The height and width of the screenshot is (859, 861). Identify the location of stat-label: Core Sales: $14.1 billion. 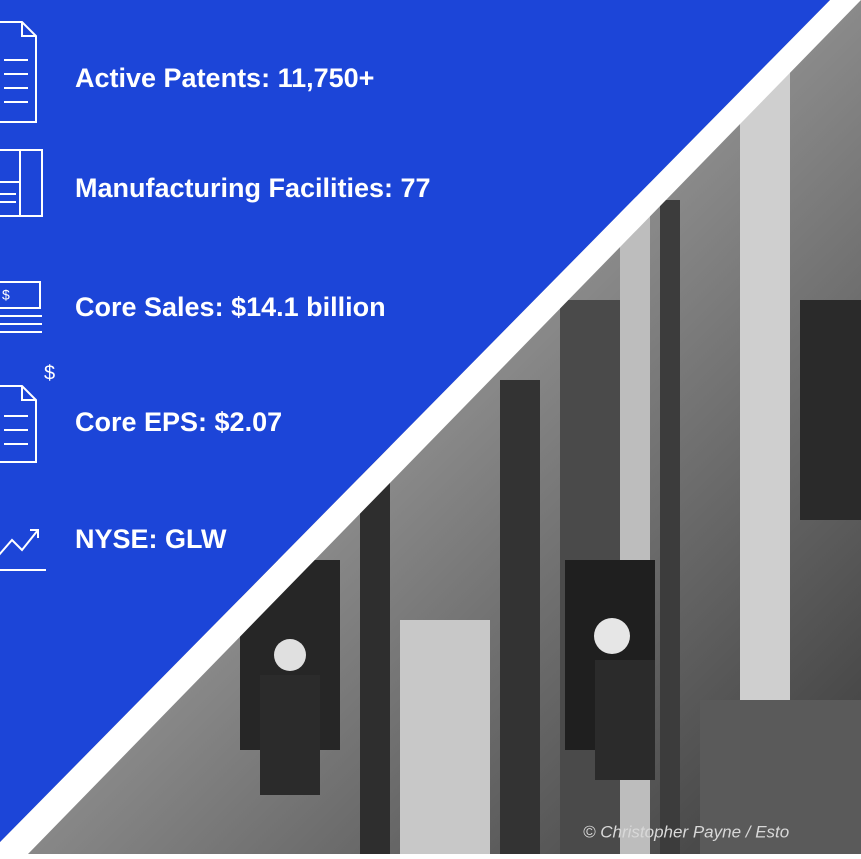
(230, 307).